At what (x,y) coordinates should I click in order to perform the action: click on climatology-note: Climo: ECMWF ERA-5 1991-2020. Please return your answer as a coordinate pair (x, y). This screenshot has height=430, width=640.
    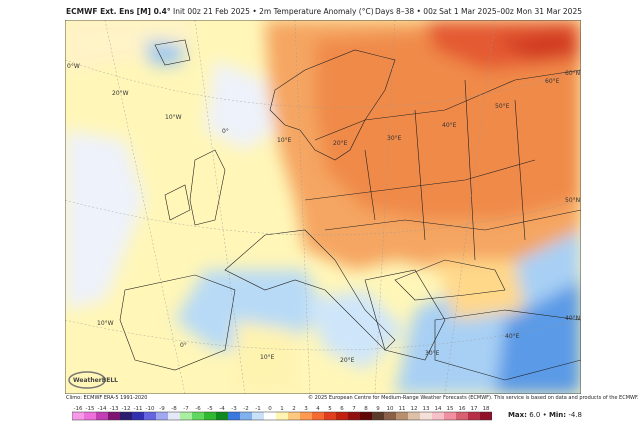
    Looking at the image, I should click on (107, 398).